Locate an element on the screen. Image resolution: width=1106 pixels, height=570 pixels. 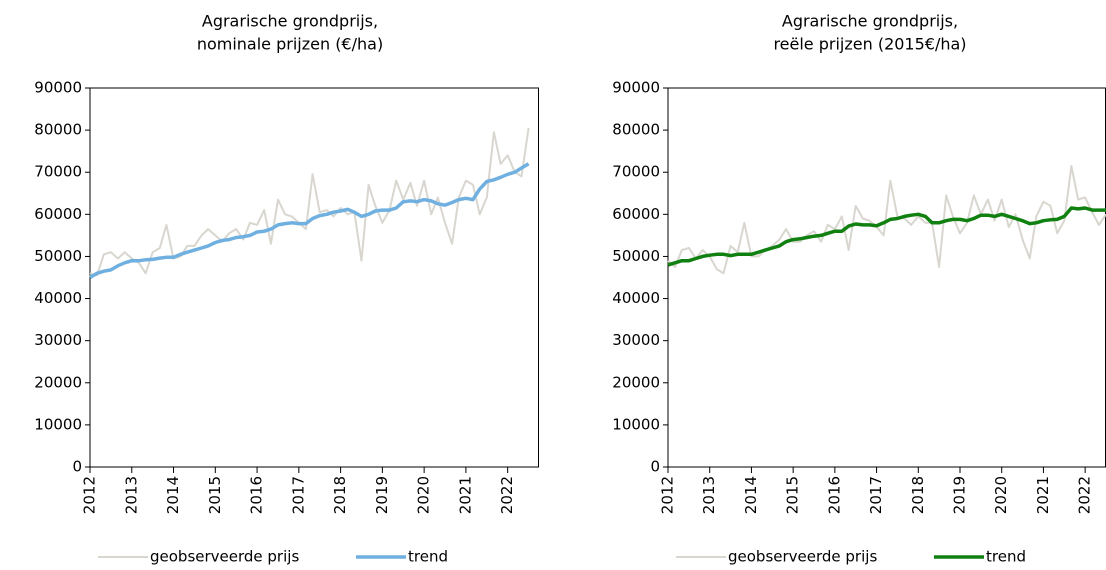
chart-title: nominale prijzen (€/ha) is located at coordinates (290, 44).